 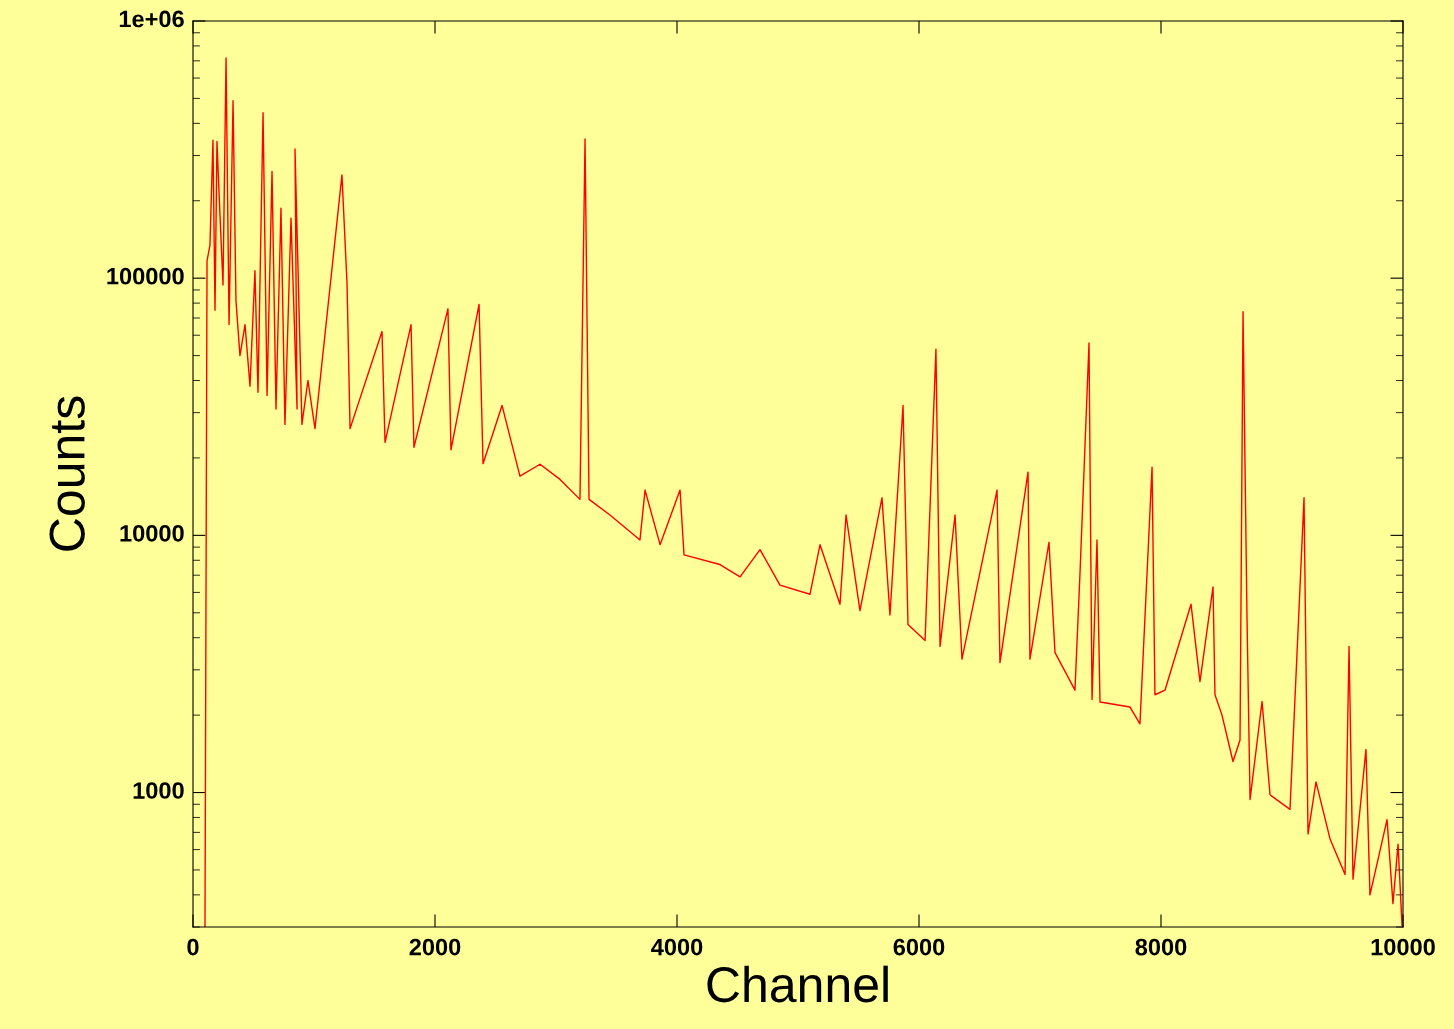 I want to click on y-tick-label: 1000, so click(x=158, y=790).